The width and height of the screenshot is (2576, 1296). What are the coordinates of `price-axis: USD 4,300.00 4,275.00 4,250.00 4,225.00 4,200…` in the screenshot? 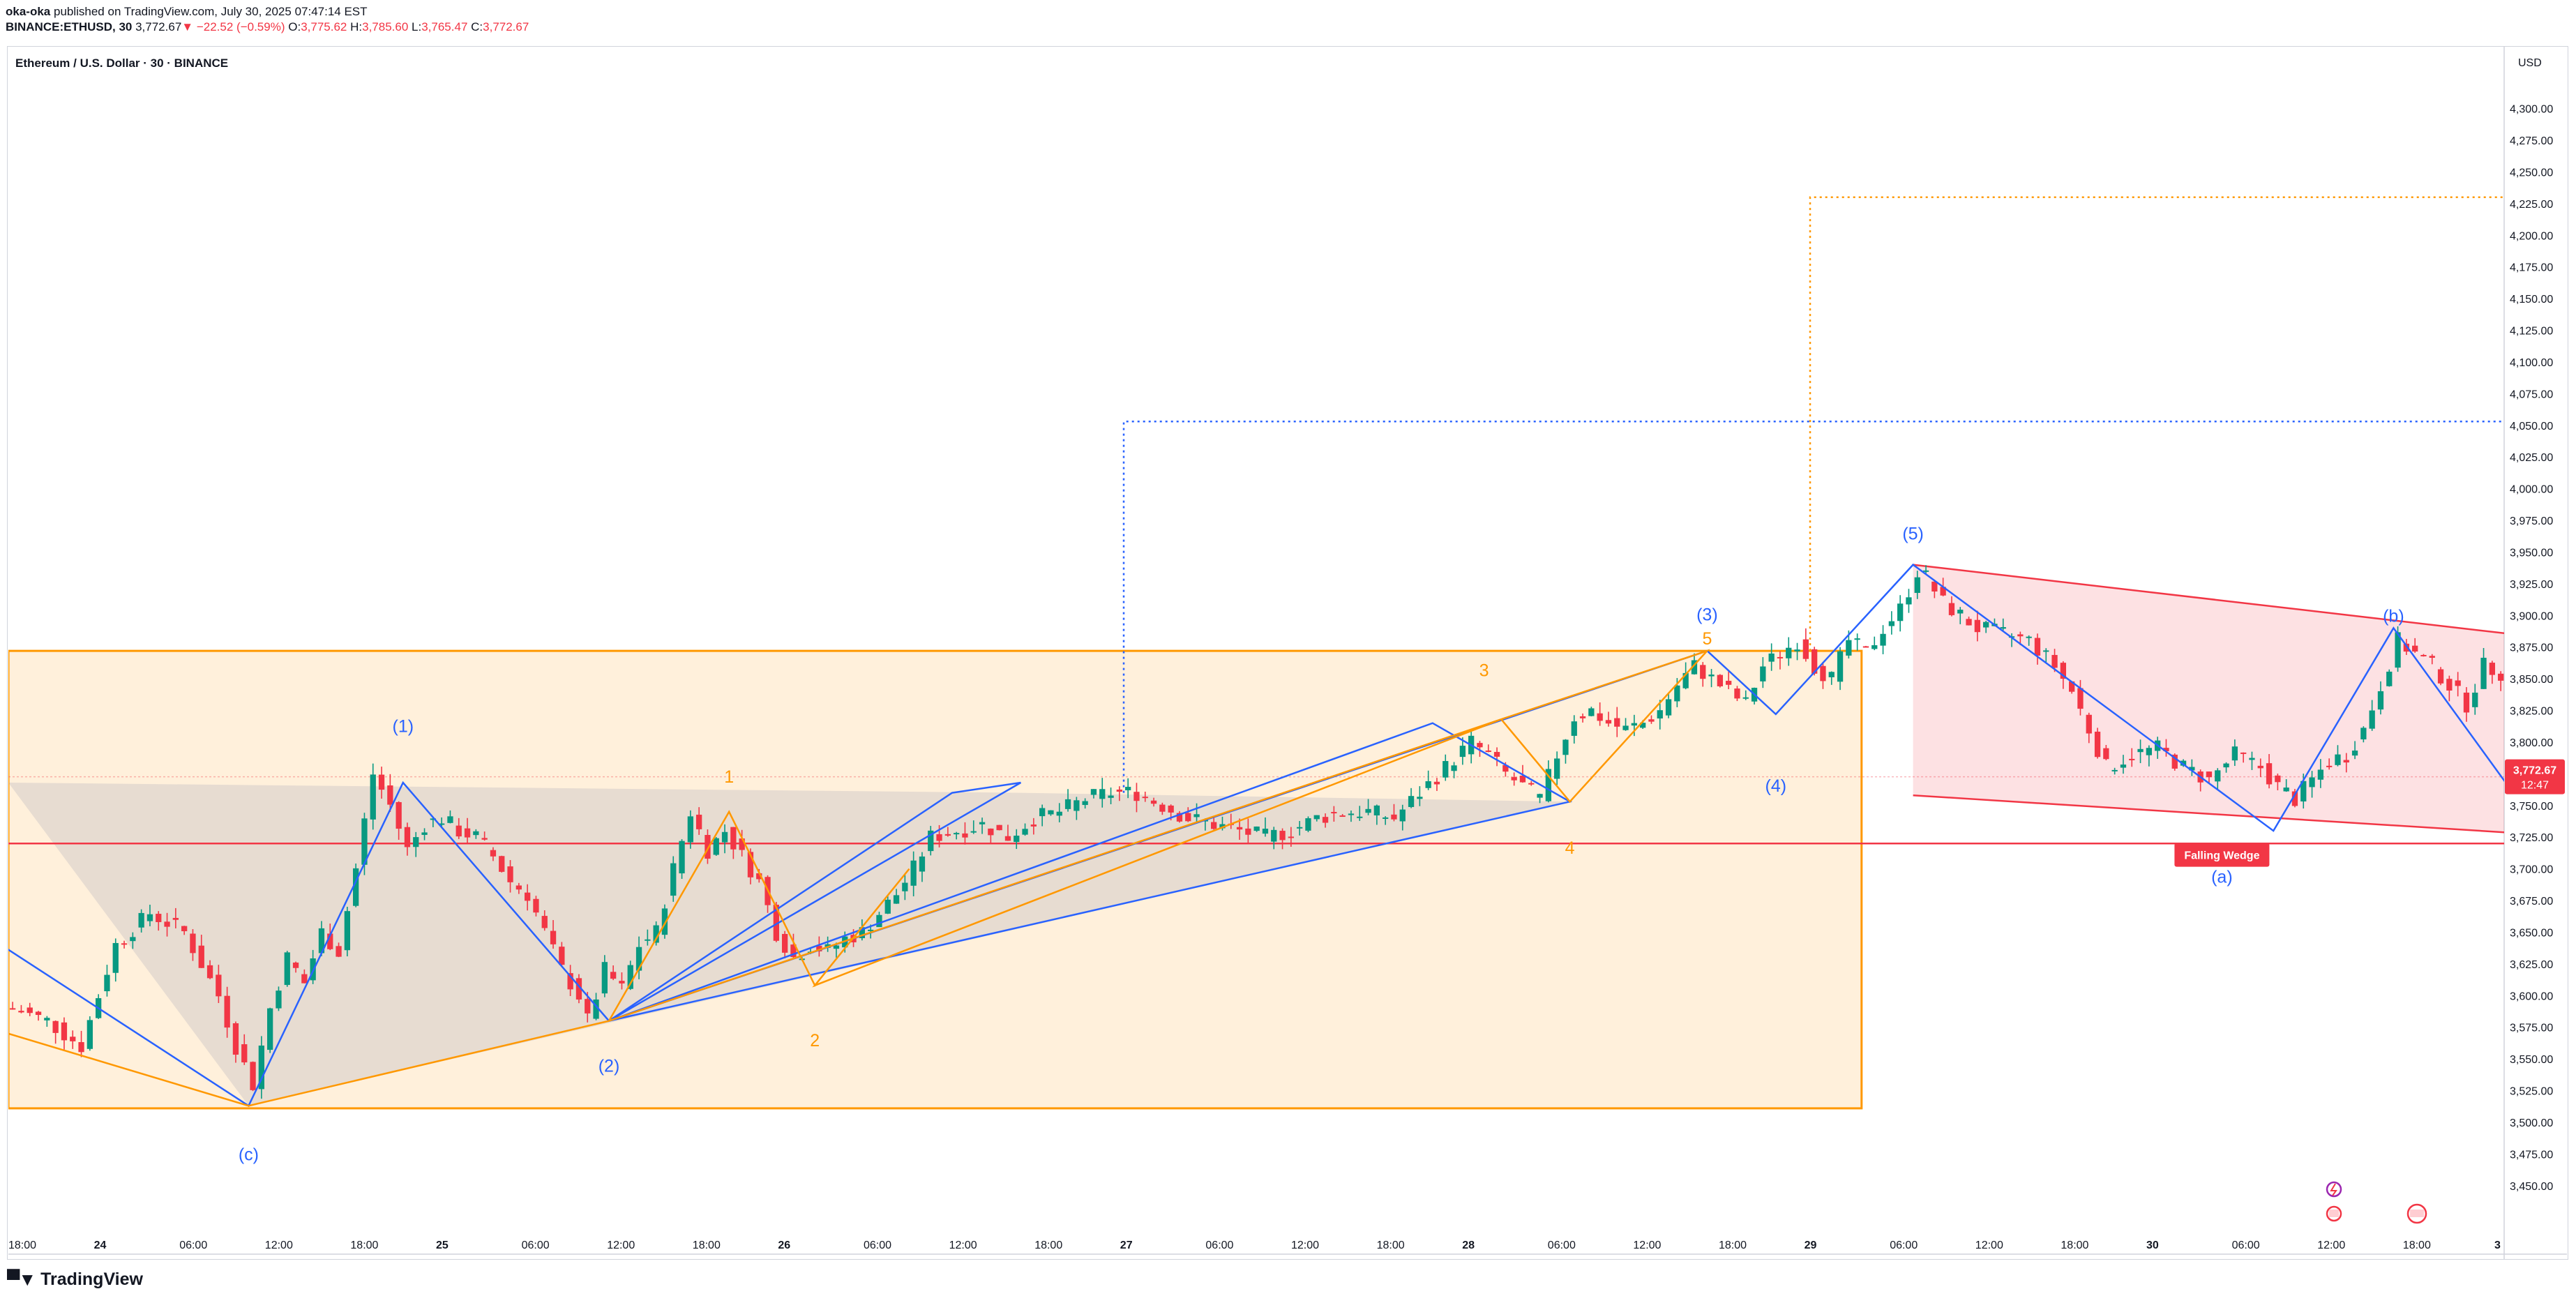 It's located at (2531, 625).